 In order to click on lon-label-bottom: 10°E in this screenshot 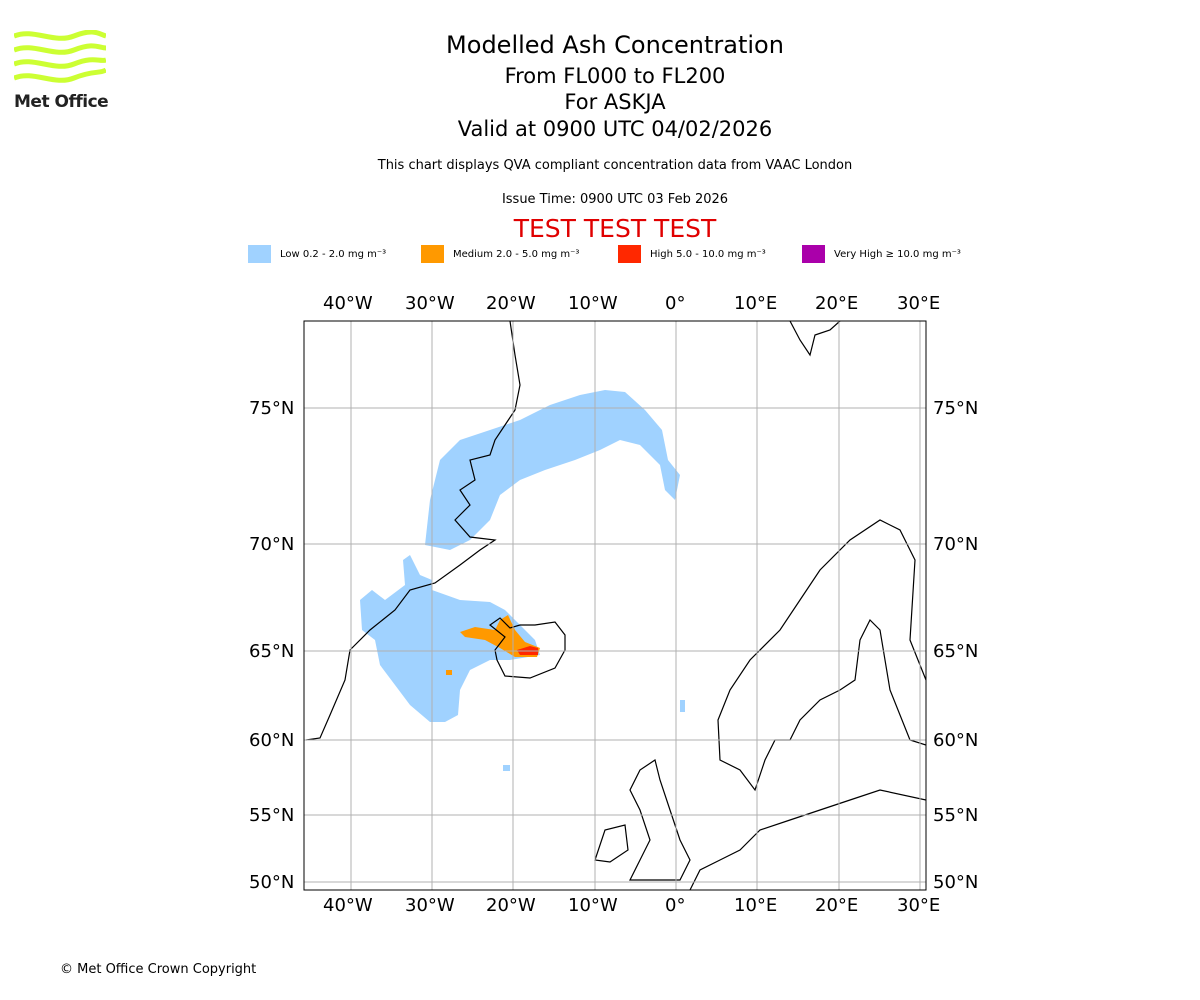, I will do `click(756, 905)`.